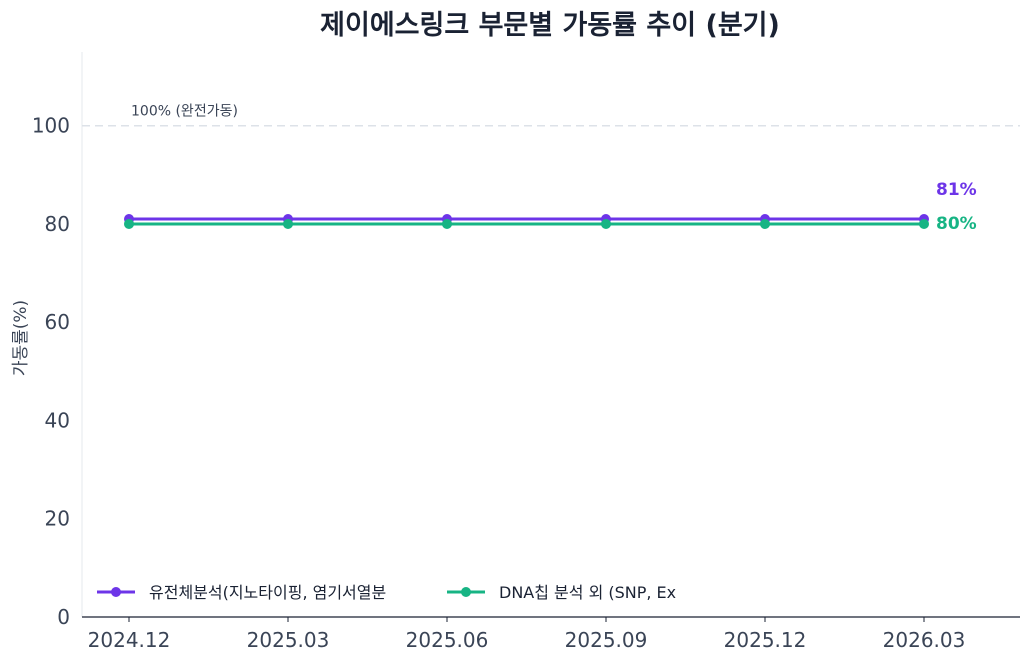 The height and width of the screenshot is (659, 1030). What do you see at coordinates (924, 640) in the screenshot?
I see `x-tick-label: 2026.03` at bounding box center [924, 640].